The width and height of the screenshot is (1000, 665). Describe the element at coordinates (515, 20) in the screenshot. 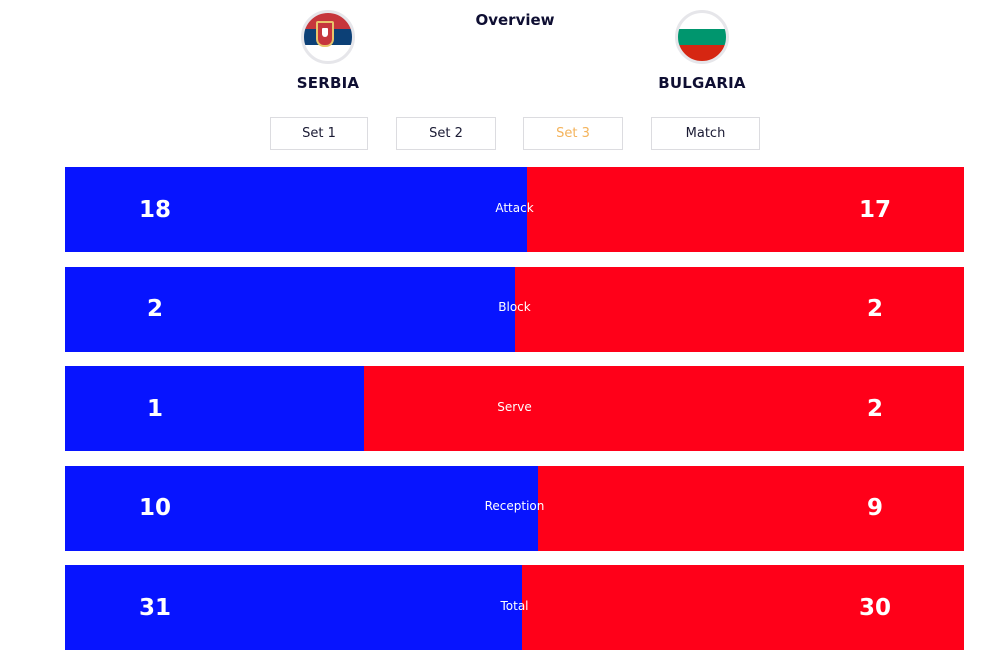

I see `page-title: Overview` at that location.